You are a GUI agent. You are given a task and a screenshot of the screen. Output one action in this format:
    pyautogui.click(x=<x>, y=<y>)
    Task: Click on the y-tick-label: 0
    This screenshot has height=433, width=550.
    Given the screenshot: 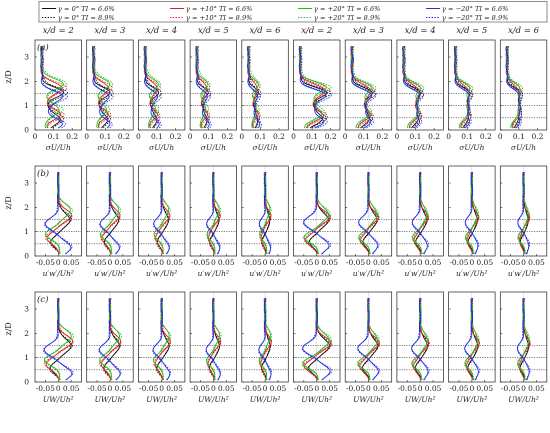 What is the action you would take?
    pyautogui.click(x=26, y=382)
    